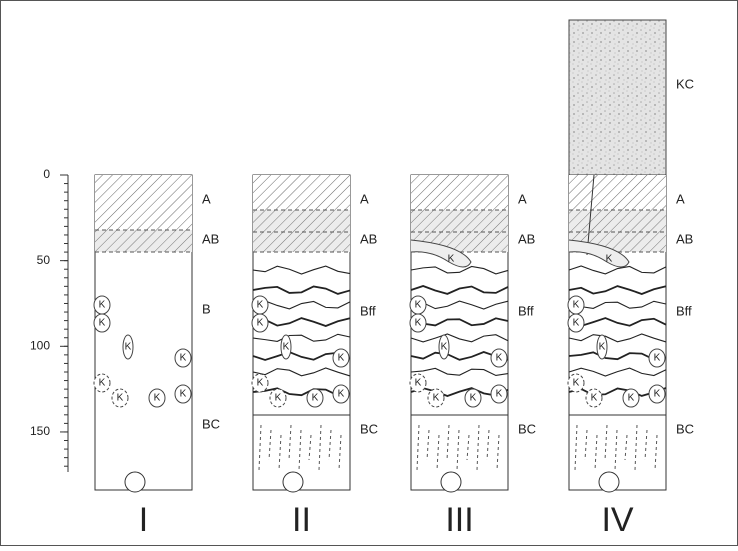 This screenshot has height=551, width=738. What do you see at coordinates (143, 520) in the screenshot?
I see `profile-numeral: I` at bounding box center [143, 520].